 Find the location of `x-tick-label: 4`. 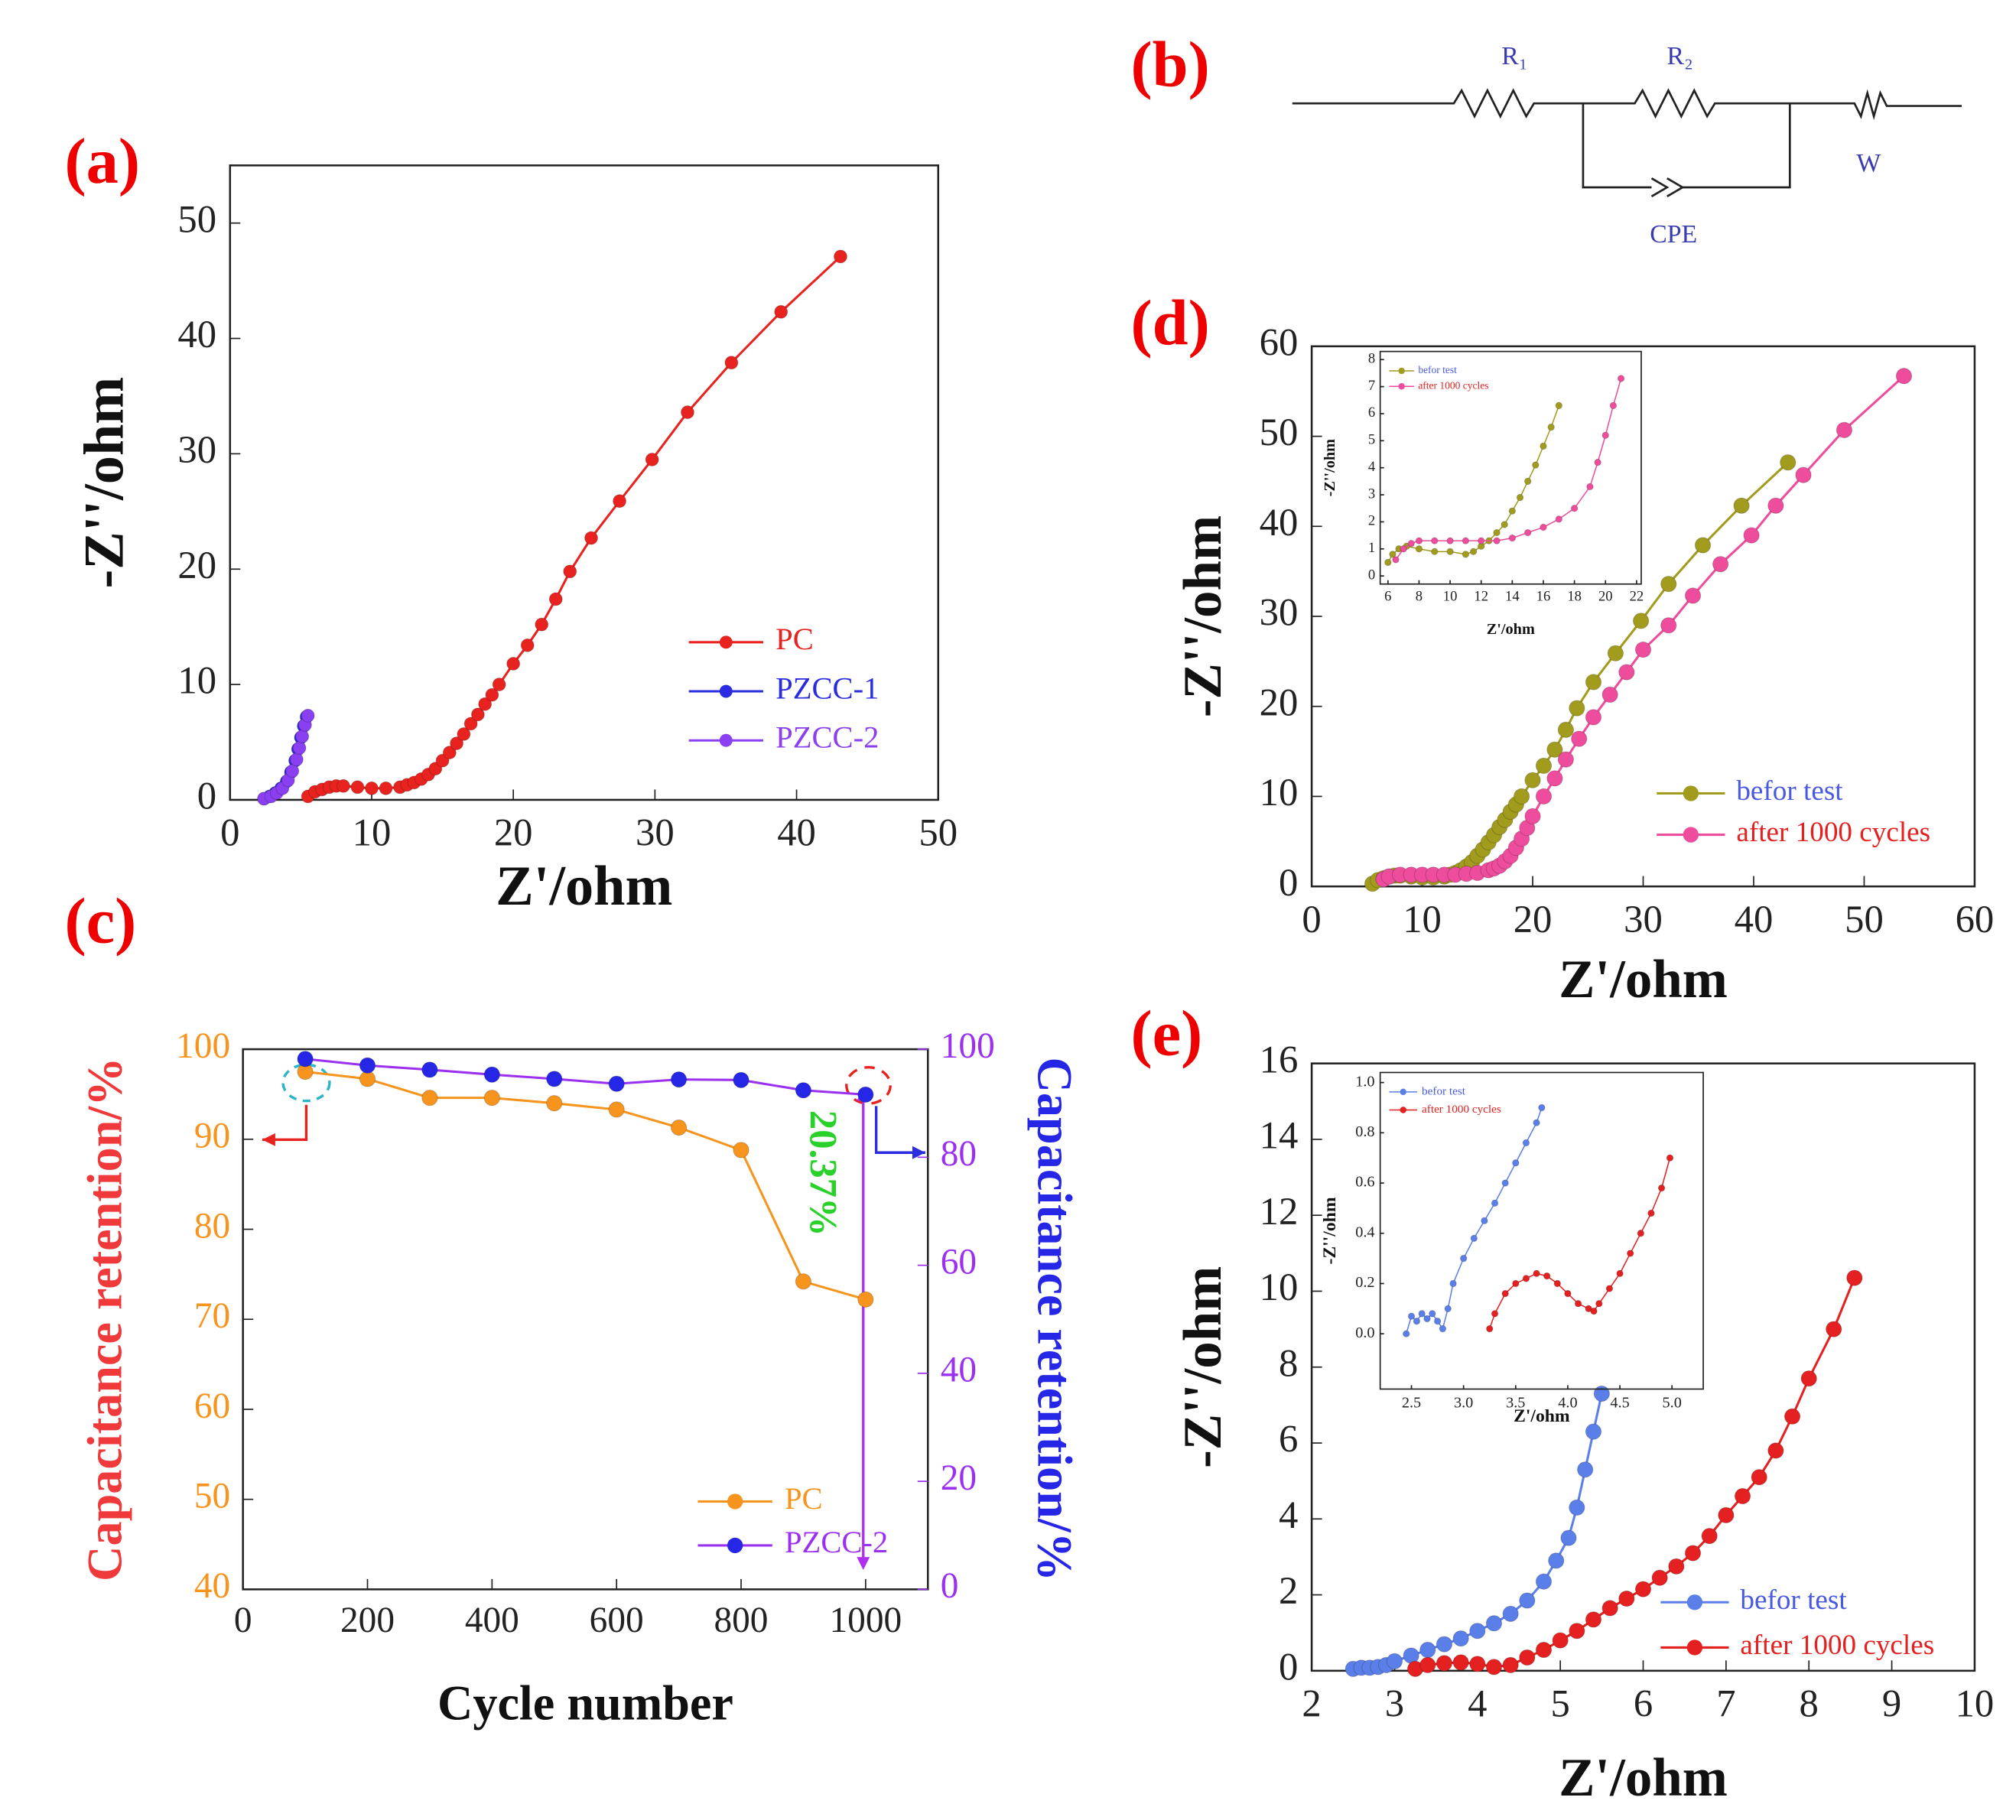

x-tick-label: 4 is located at coordinates (1477, 1703).